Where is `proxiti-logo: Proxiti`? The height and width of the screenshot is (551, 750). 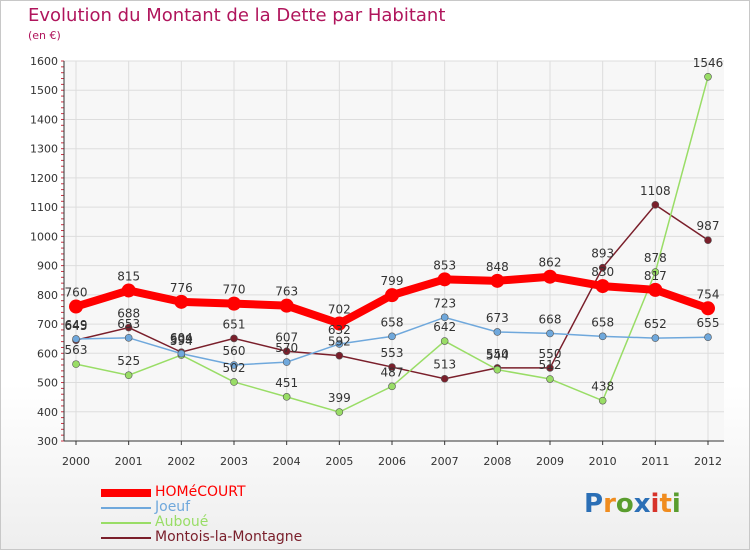
proxiti-logo: Proxiti is located at coordinates (632, 504).